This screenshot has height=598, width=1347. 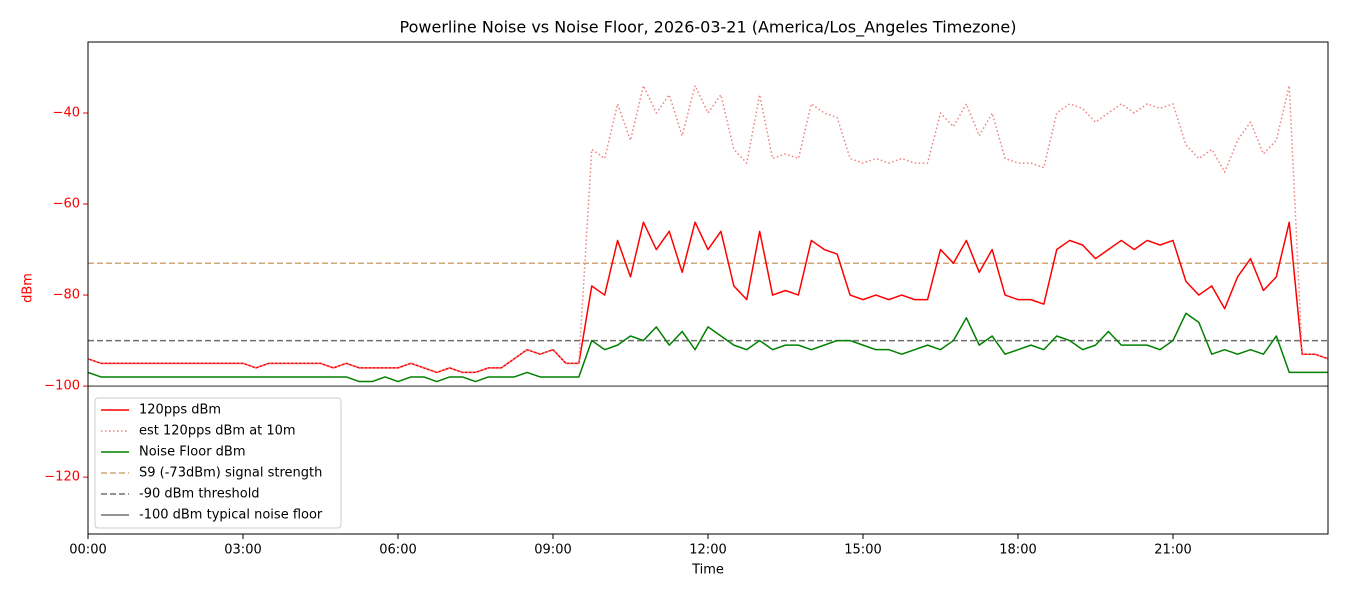 I want to click on x-tick-label: 00:00, so click(x=87, y=550).